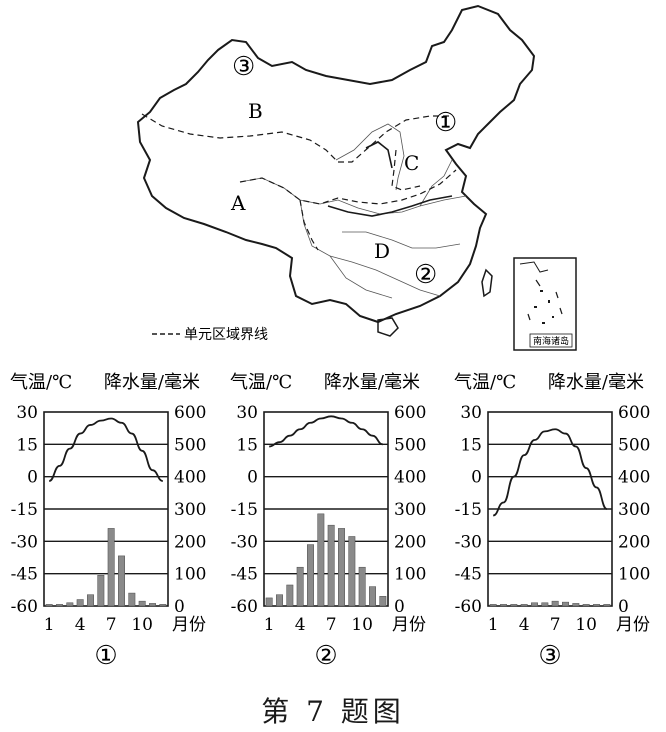  What do you see at coordinates (445, 123) in the screenshot?
I see `station-marker-1: ①` at bounding box center [445, 123].